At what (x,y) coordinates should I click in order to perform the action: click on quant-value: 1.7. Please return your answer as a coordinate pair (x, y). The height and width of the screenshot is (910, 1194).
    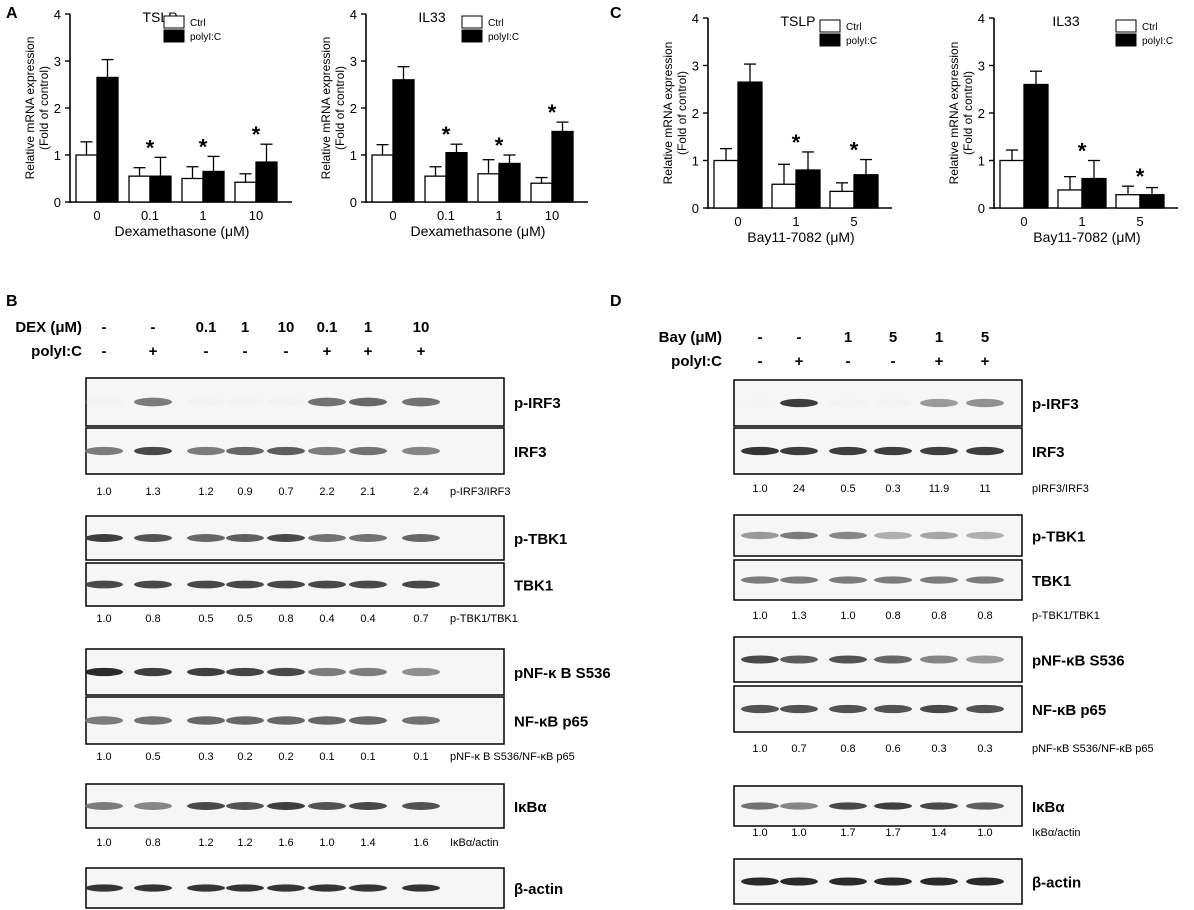
    Looking at the image, I should click on (847, 833).